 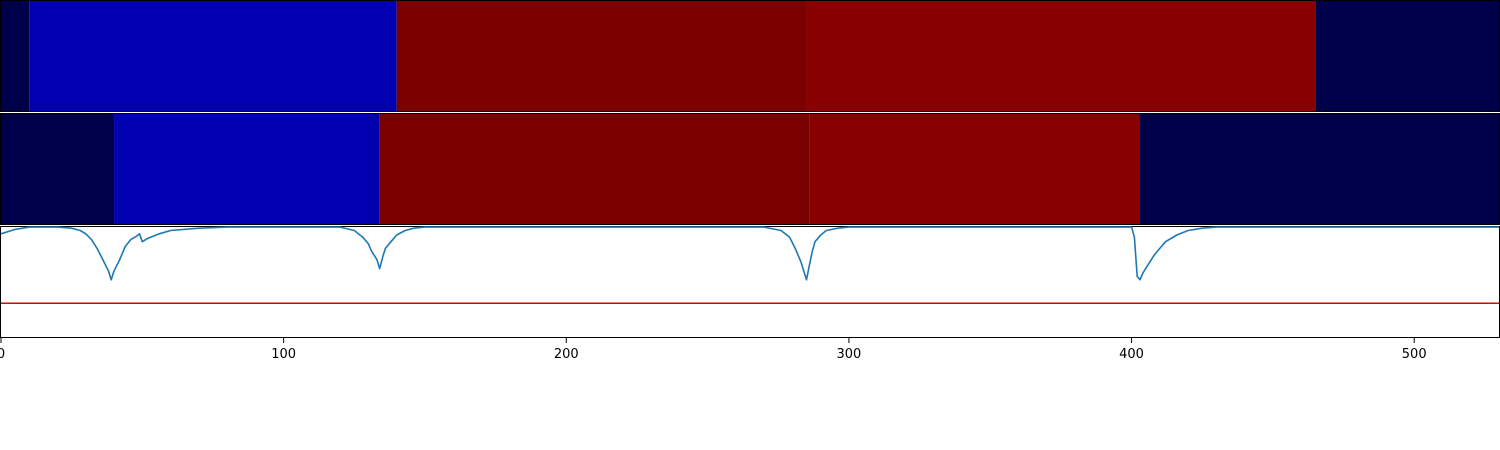 I want to click on x-tick-label: 100, so click(x=283, y=354).